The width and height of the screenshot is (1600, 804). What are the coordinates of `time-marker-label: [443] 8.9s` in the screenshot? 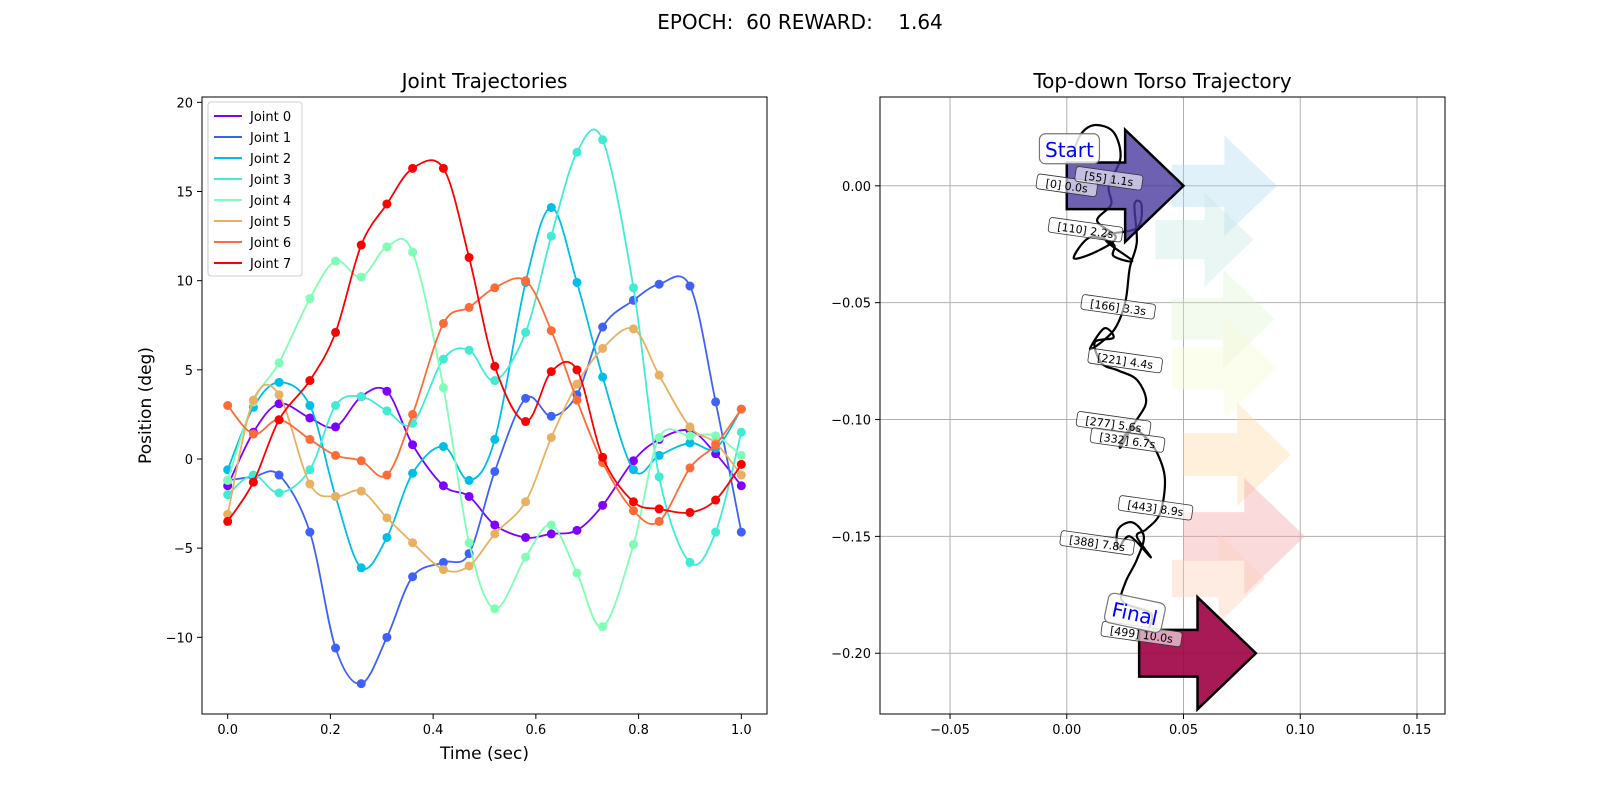 It's located at (1156, 508).